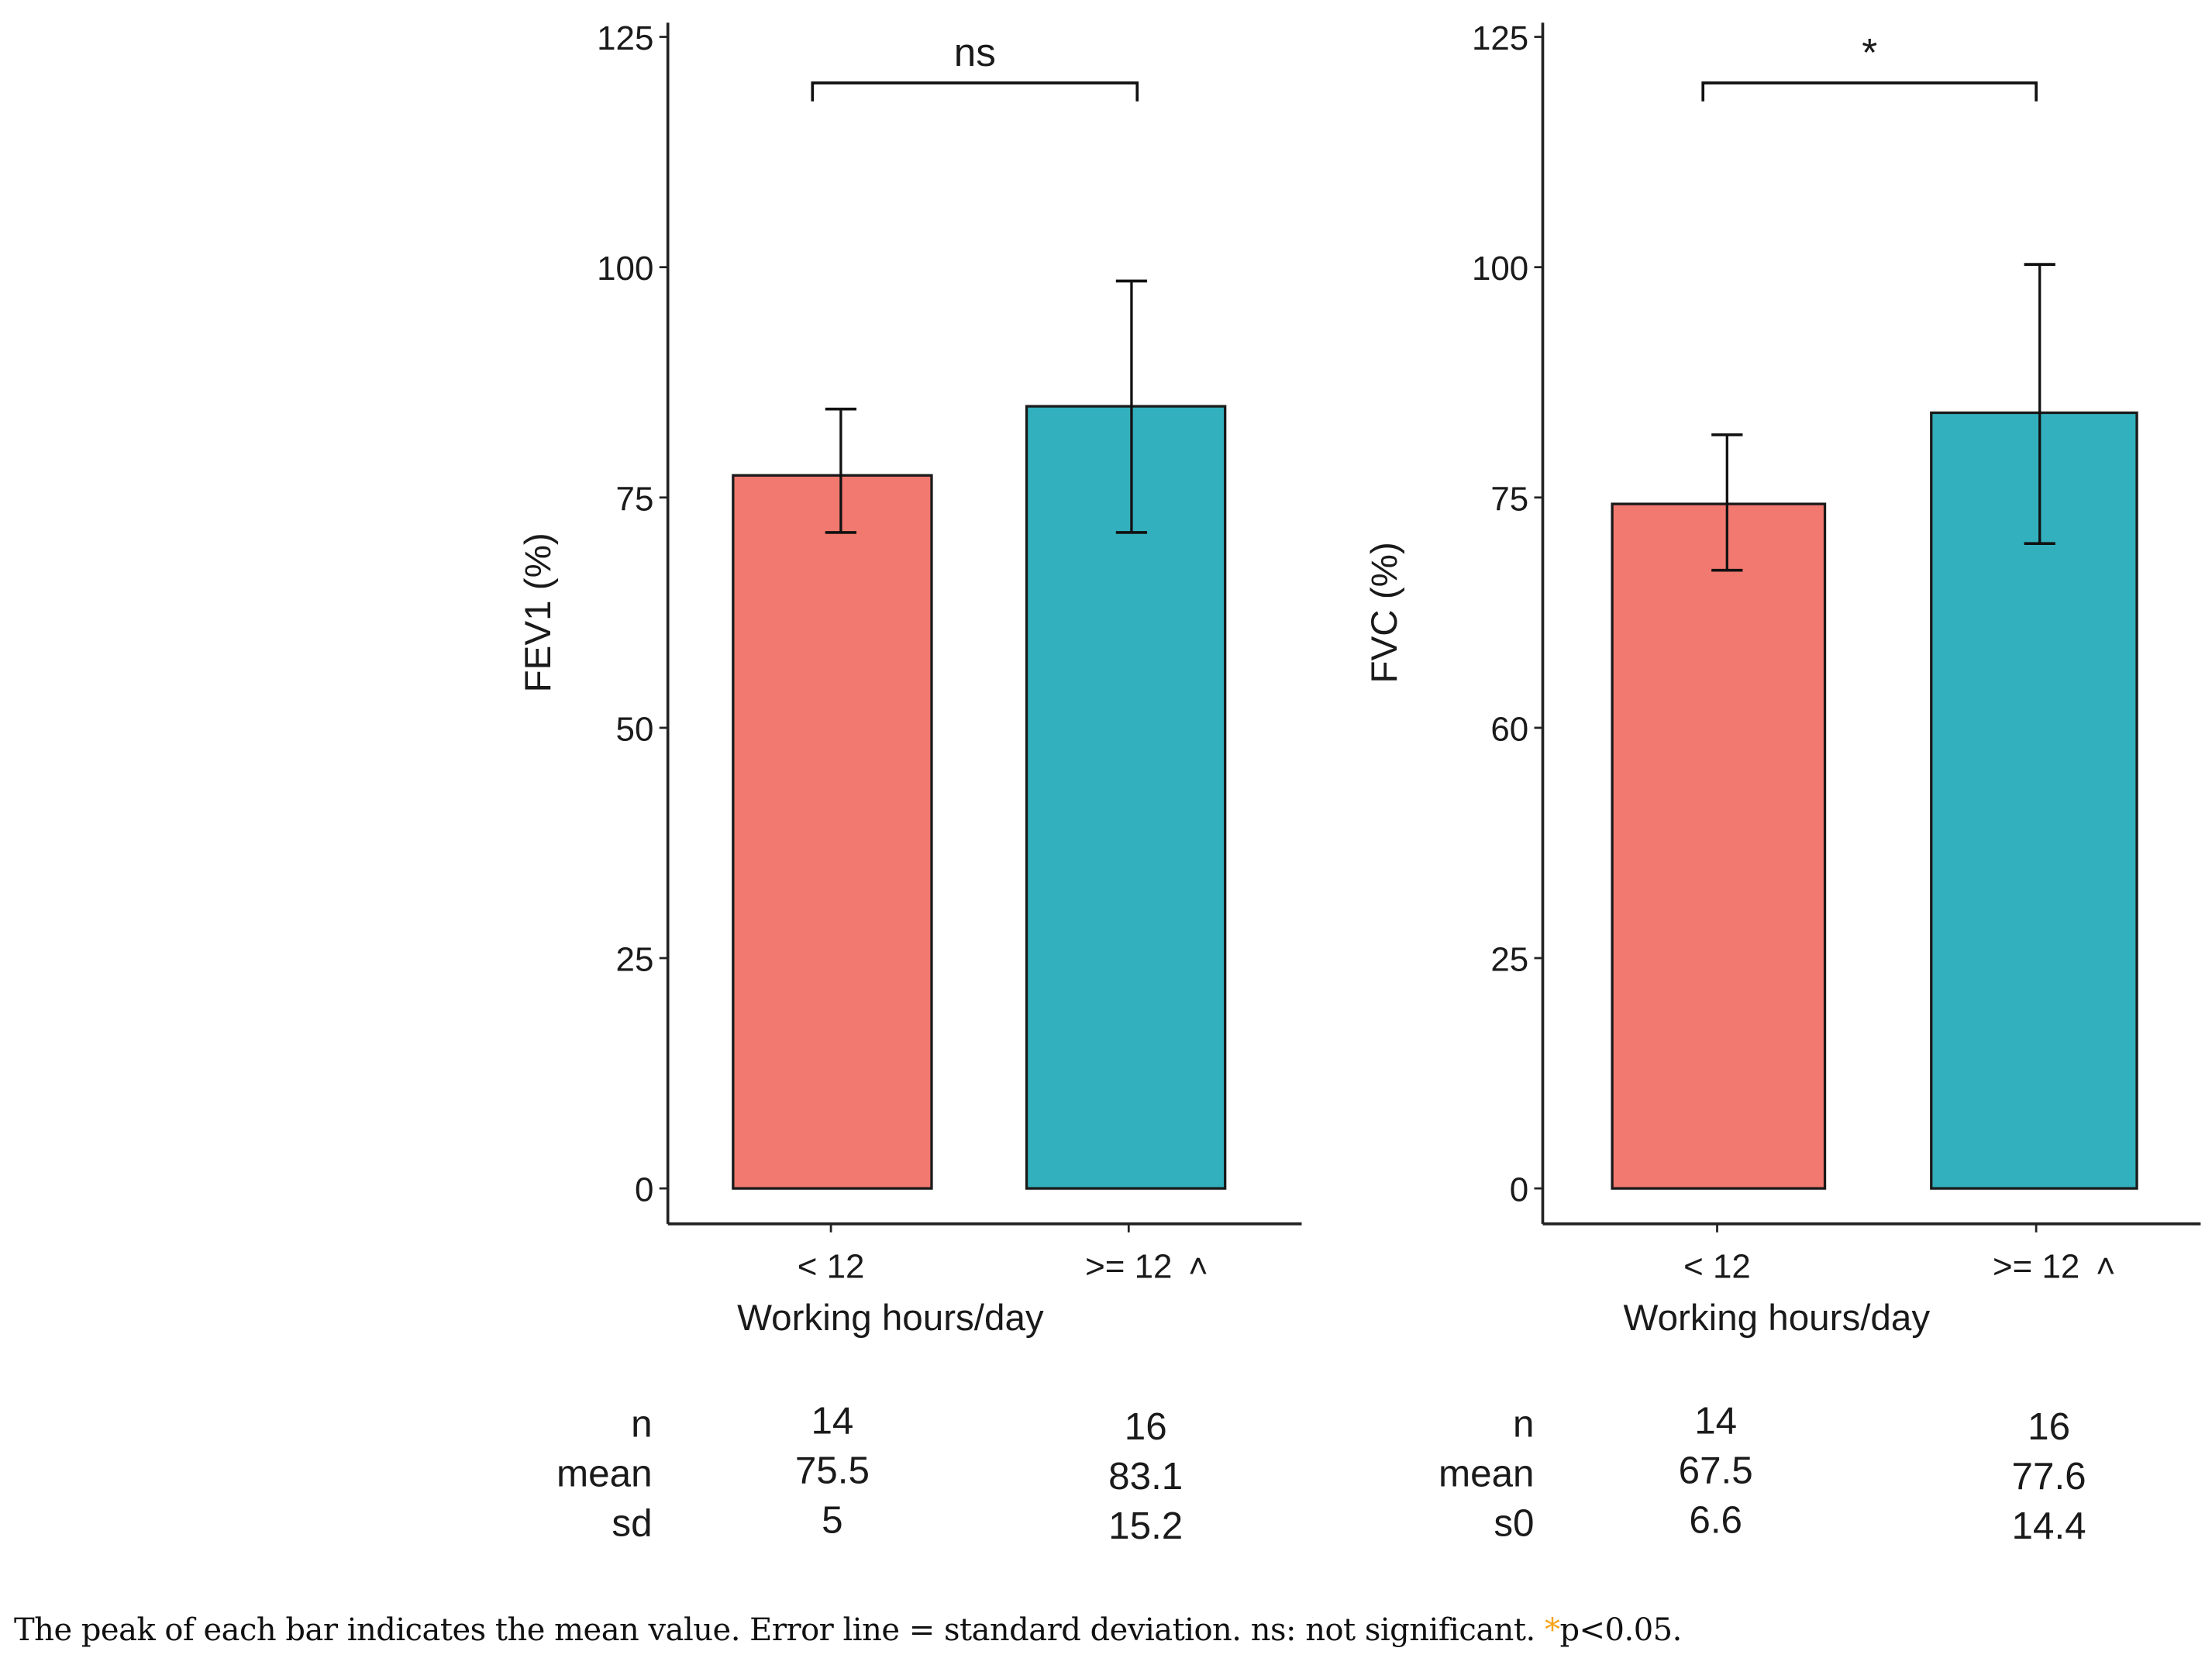 This screenshot has width=2212, height=1672. I want to click on stats-cell: 67.5, so click(1716, 1471).